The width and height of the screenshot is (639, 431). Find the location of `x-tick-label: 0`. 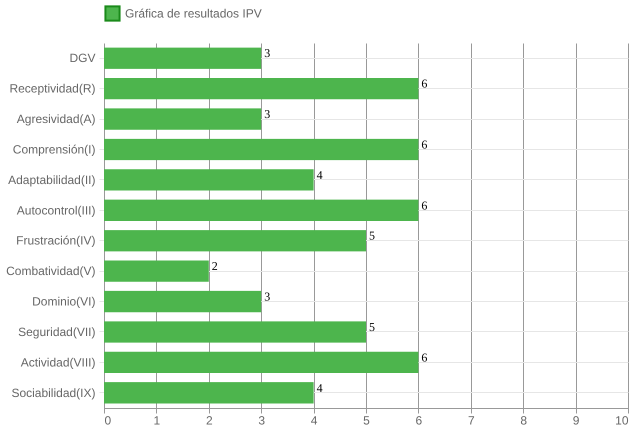

x-tick-label: 0 is located at coordinates (108, 421).